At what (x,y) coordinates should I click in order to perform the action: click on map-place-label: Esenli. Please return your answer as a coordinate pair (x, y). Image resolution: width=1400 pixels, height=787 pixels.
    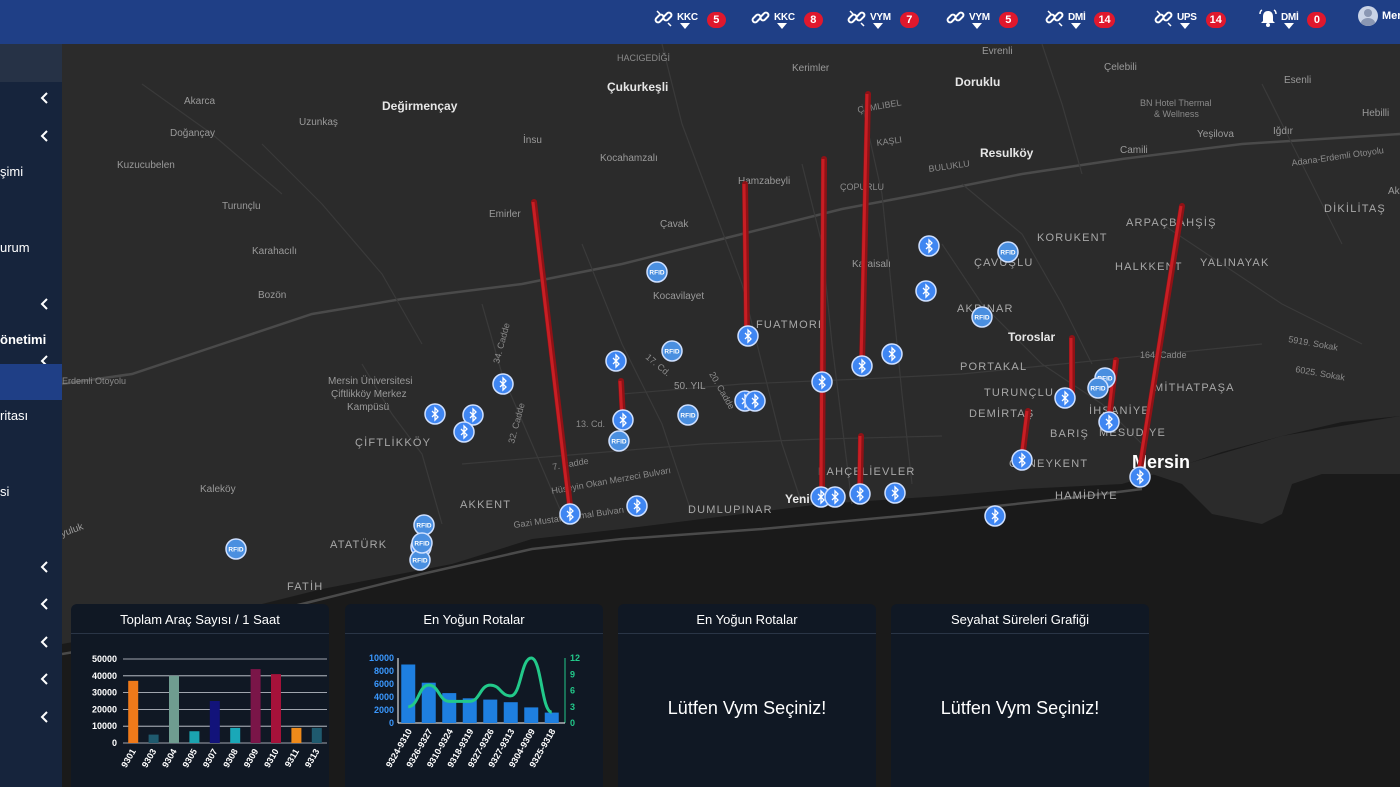
    Looking at the image, I should click on (1297, 80).